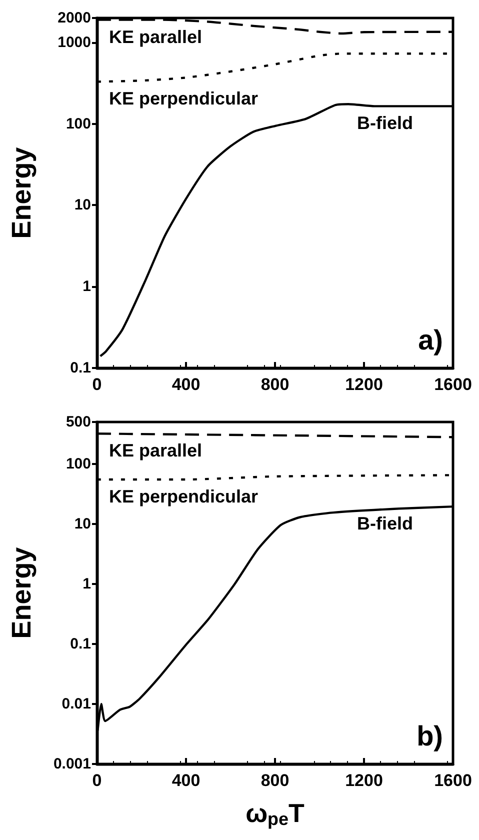 This screenshot has width=479, height=840. Describe the element at coordinates (72, 764) in the screenshot. I see `y-tick-label: 0.001` at that location.